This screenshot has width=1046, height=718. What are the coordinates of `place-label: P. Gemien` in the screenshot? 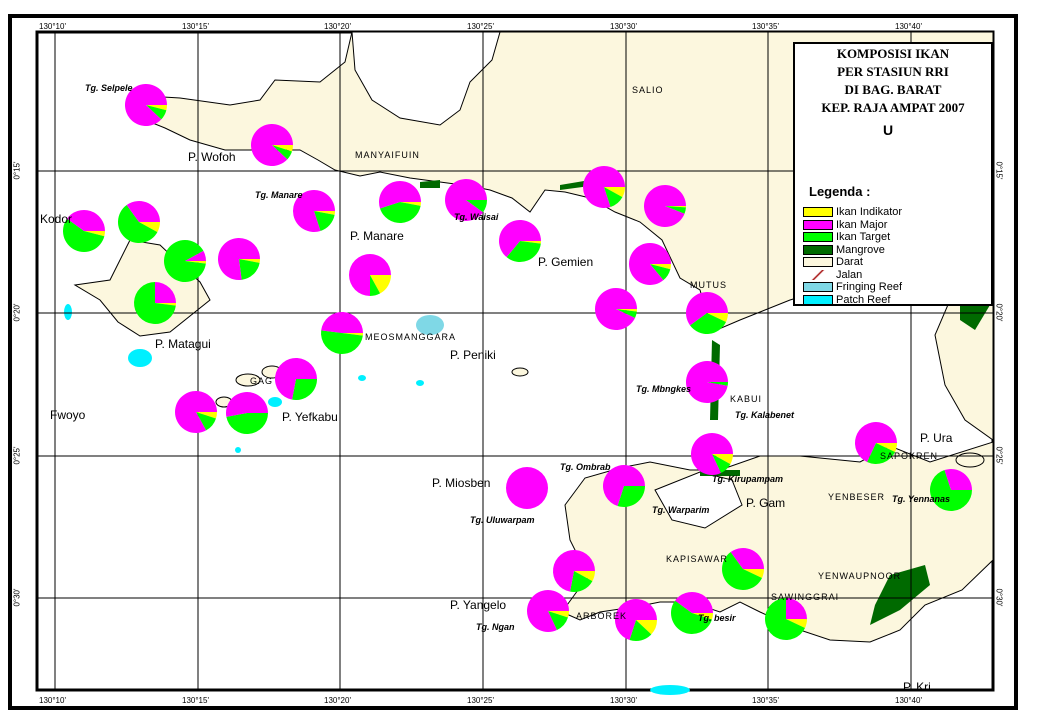 It's located at (566, 262).